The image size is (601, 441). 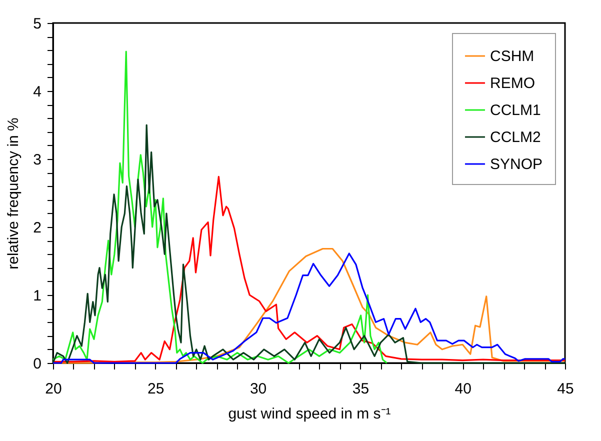 I want to click on y-axis-title: relative frequency in %, so click(x=13, y=194).